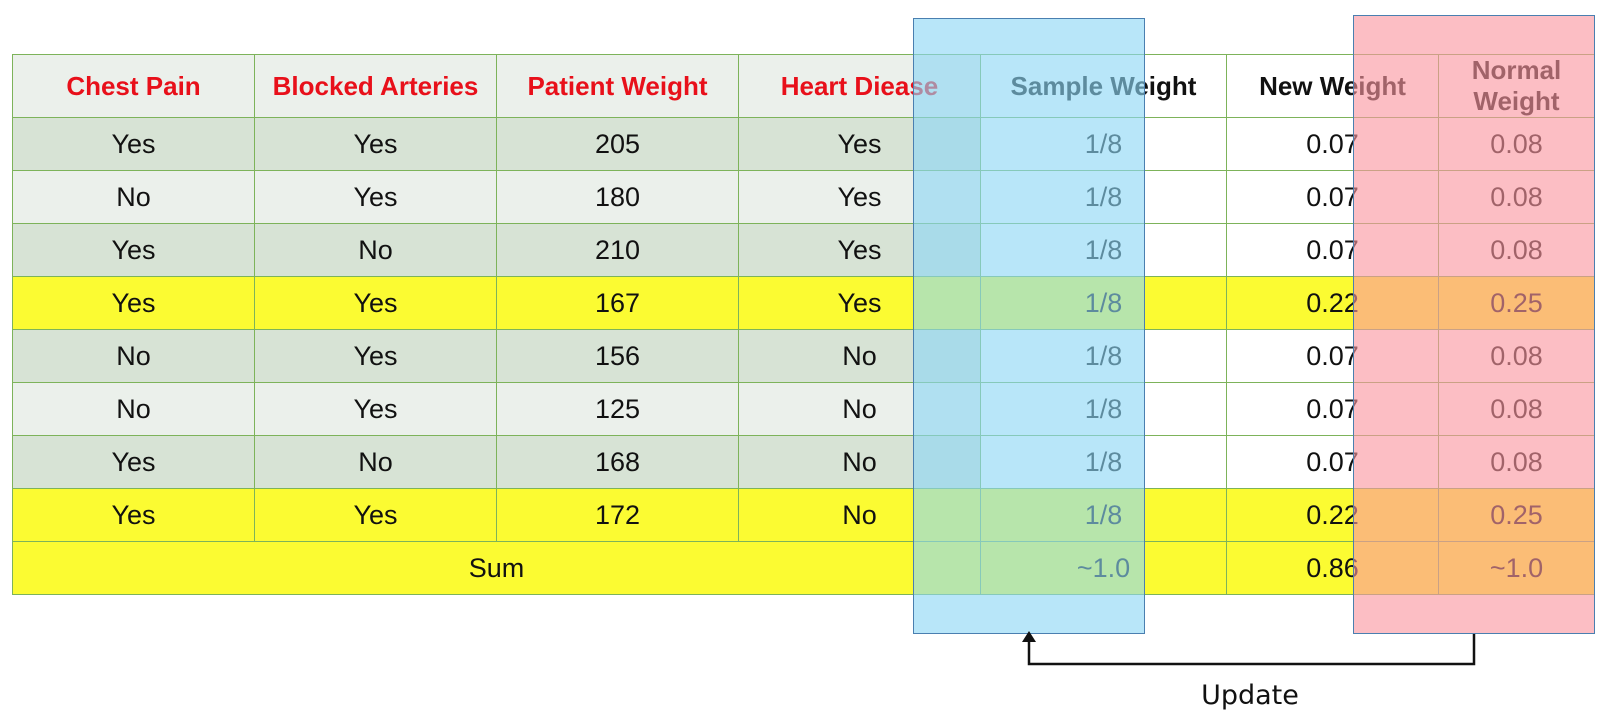 The image size is (1620, 724). I want to click on table-row: Yes Yes 172 No 1/8 0.22 0.25, so click(803, 515).